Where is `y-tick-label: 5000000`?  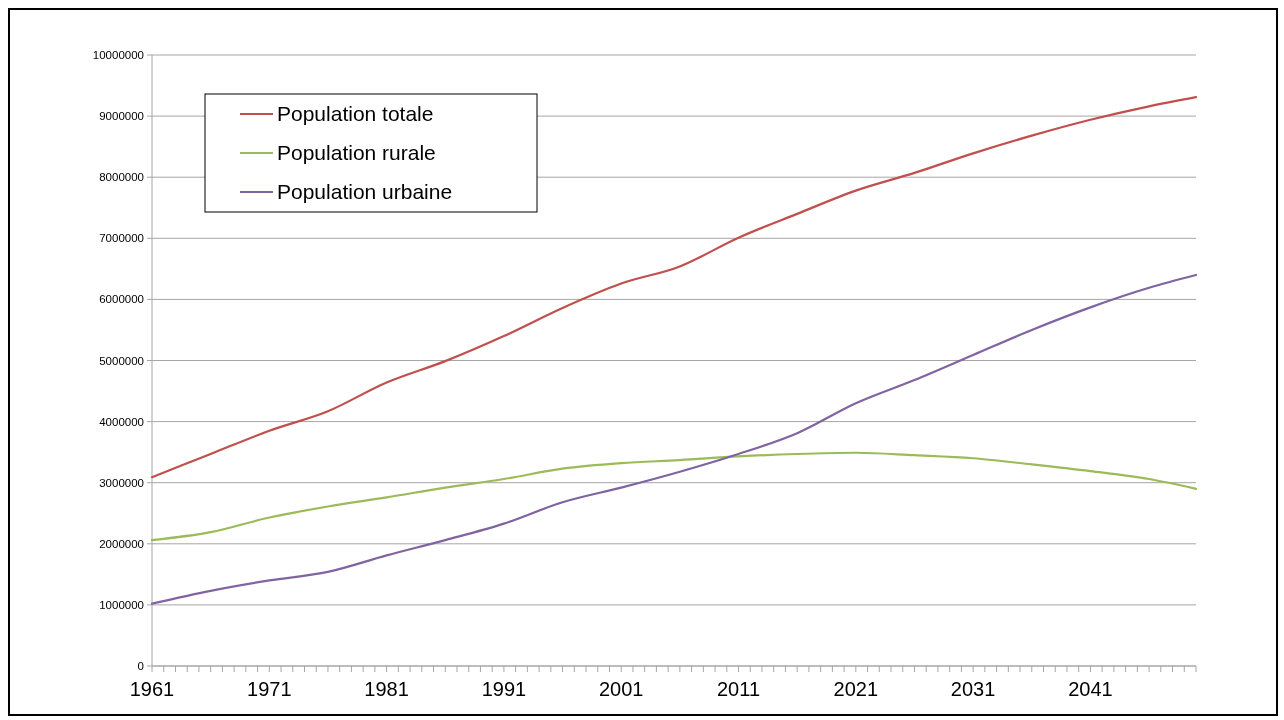
y-tick-label: 5000000 is located at coordinates (121, 360).